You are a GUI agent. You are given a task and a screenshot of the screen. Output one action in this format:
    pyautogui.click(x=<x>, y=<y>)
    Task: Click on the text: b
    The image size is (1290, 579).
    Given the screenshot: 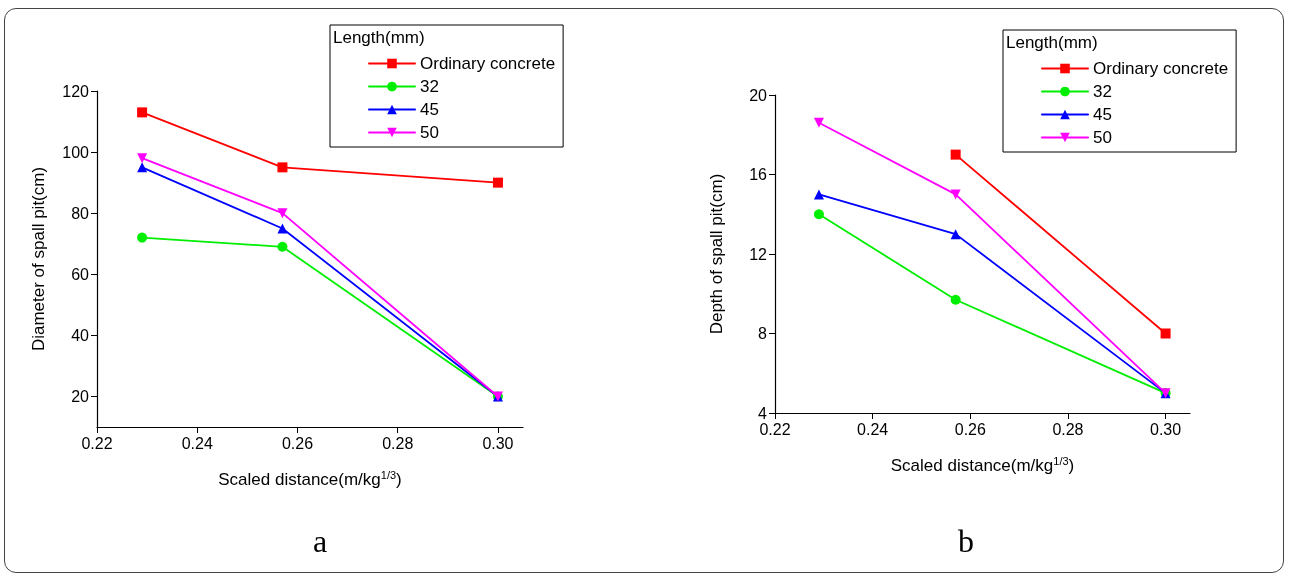 What is the action you would take?
    pyautogui.click(x=966, y=541)
    